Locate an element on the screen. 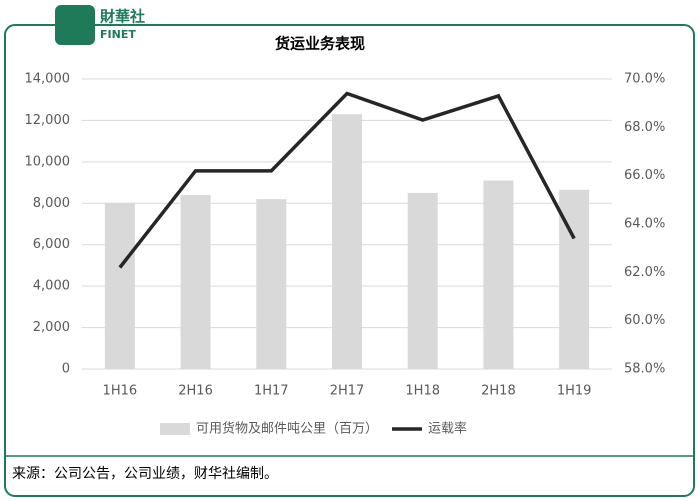  y2-tick-label: 66.0% is located at coordinates (644, 175).